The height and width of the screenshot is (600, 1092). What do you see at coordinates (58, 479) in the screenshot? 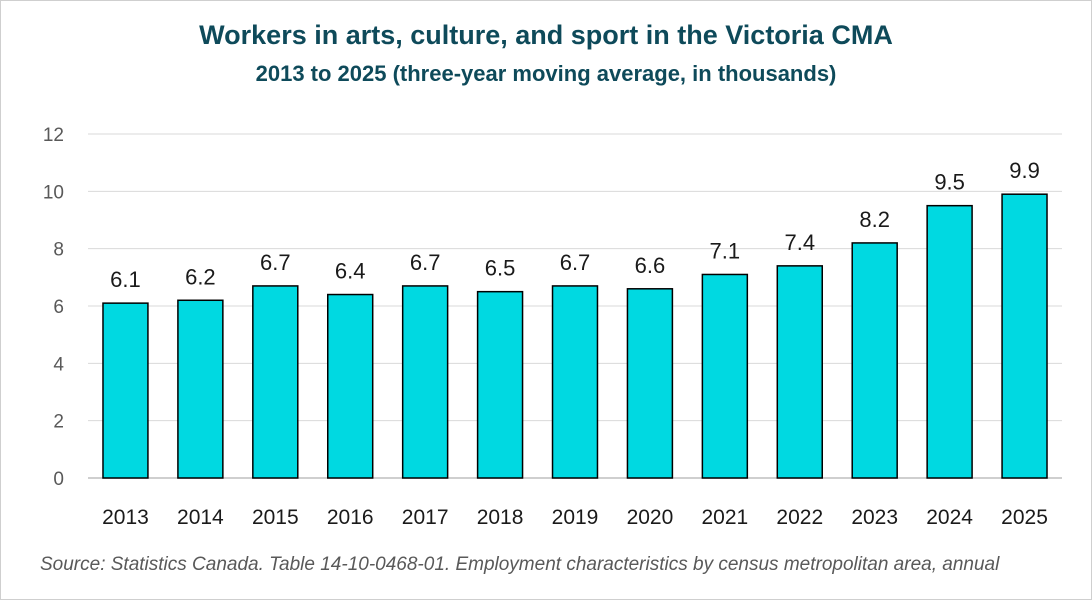
I see `y-tick-label: 0` at bounding box center [58, 479].